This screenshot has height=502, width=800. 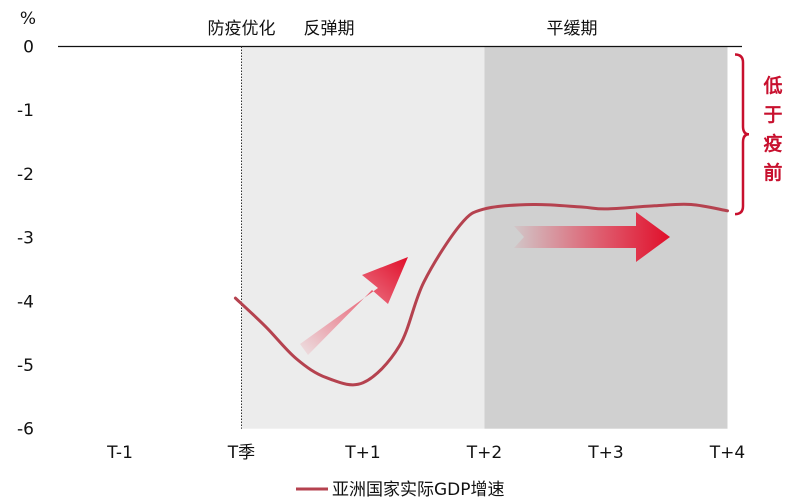 I want to click on y-tick-label: -4, so click(x=25, y=302).